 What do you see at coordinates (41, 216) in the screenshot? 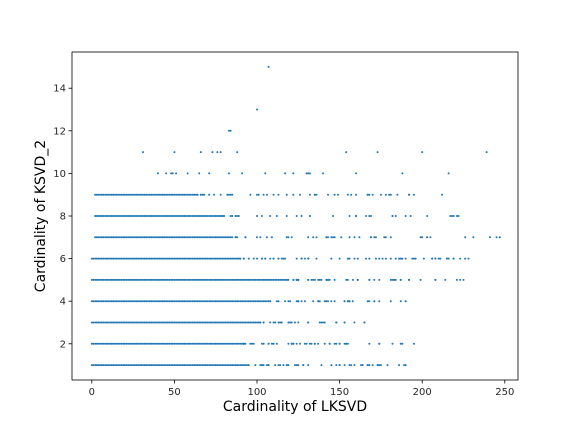
I see `y-axis-label: Cardinality of KSVD_2` at bounding box center [41, 216].